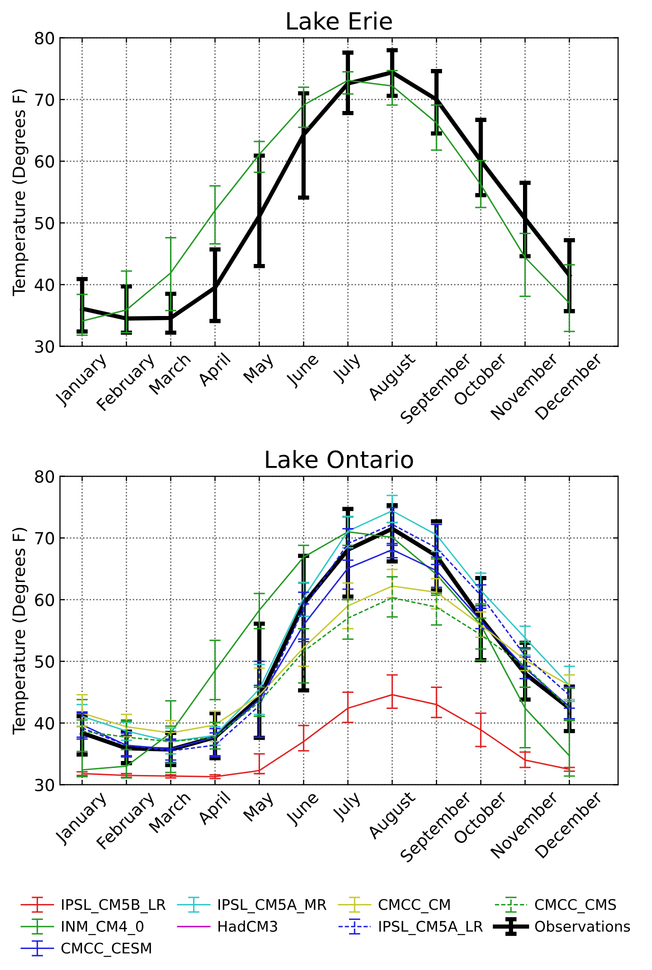 This screenshot has width=652, height=970. I want to click on legend-label: HadCM3, so click(248, 926).